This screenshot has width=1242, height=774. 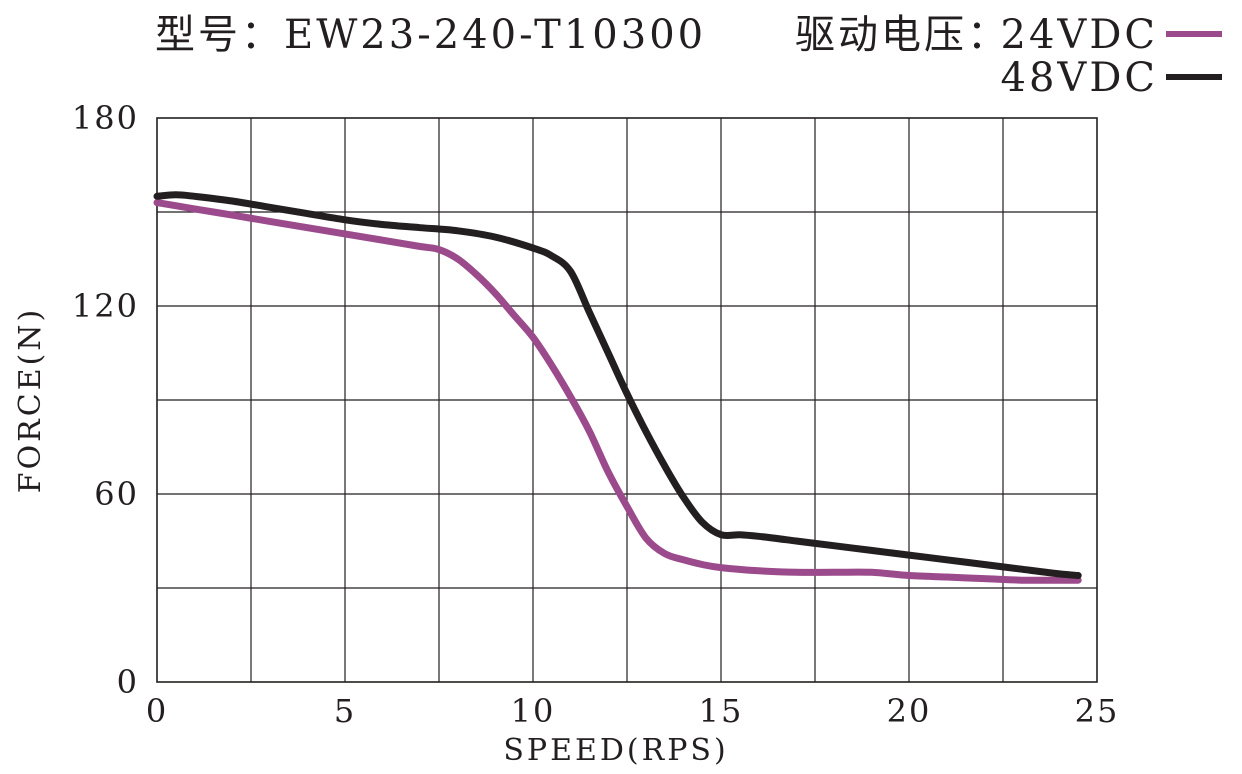 I want to click on y-tick-label: 0, so click(x=128, y=682).